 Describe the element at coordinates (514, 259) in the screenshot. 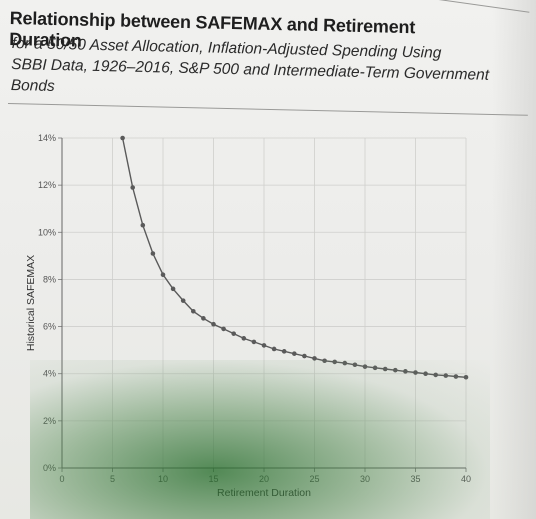

I see `page-edge-shading` at that location.